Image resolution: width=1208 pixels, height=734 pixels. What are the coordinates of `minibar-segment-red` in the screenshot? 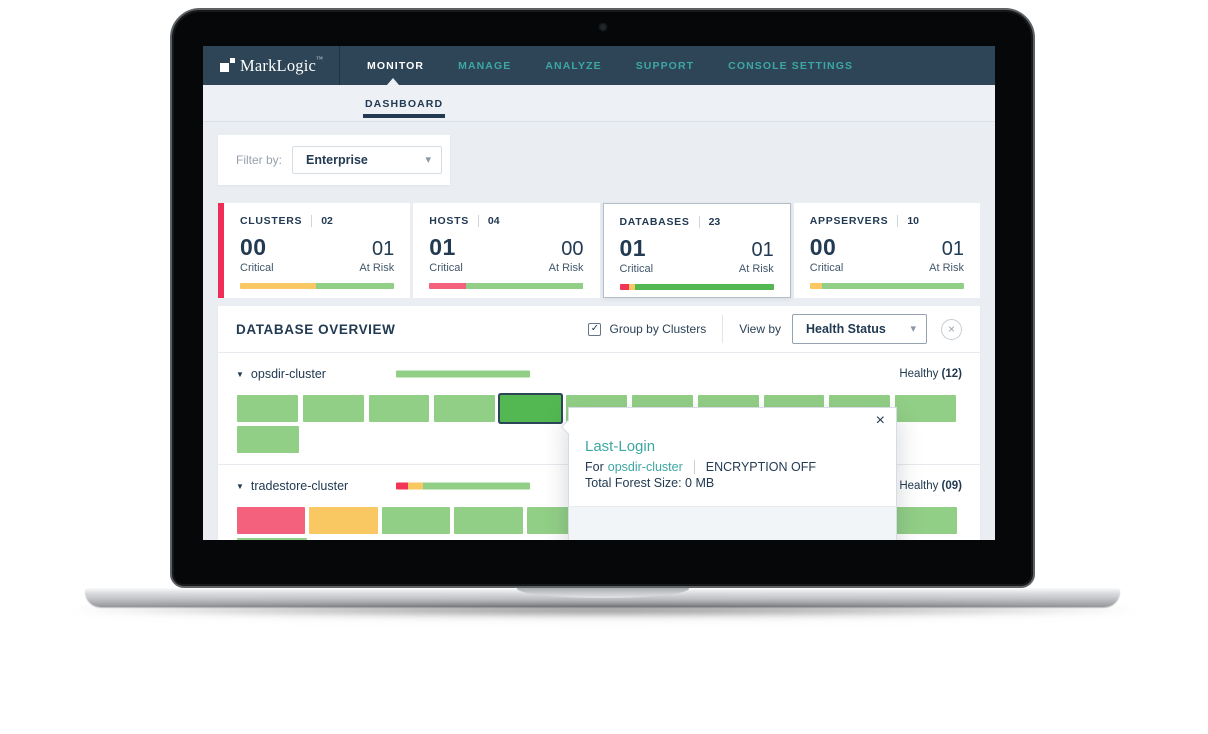 It's located at (402, 486).